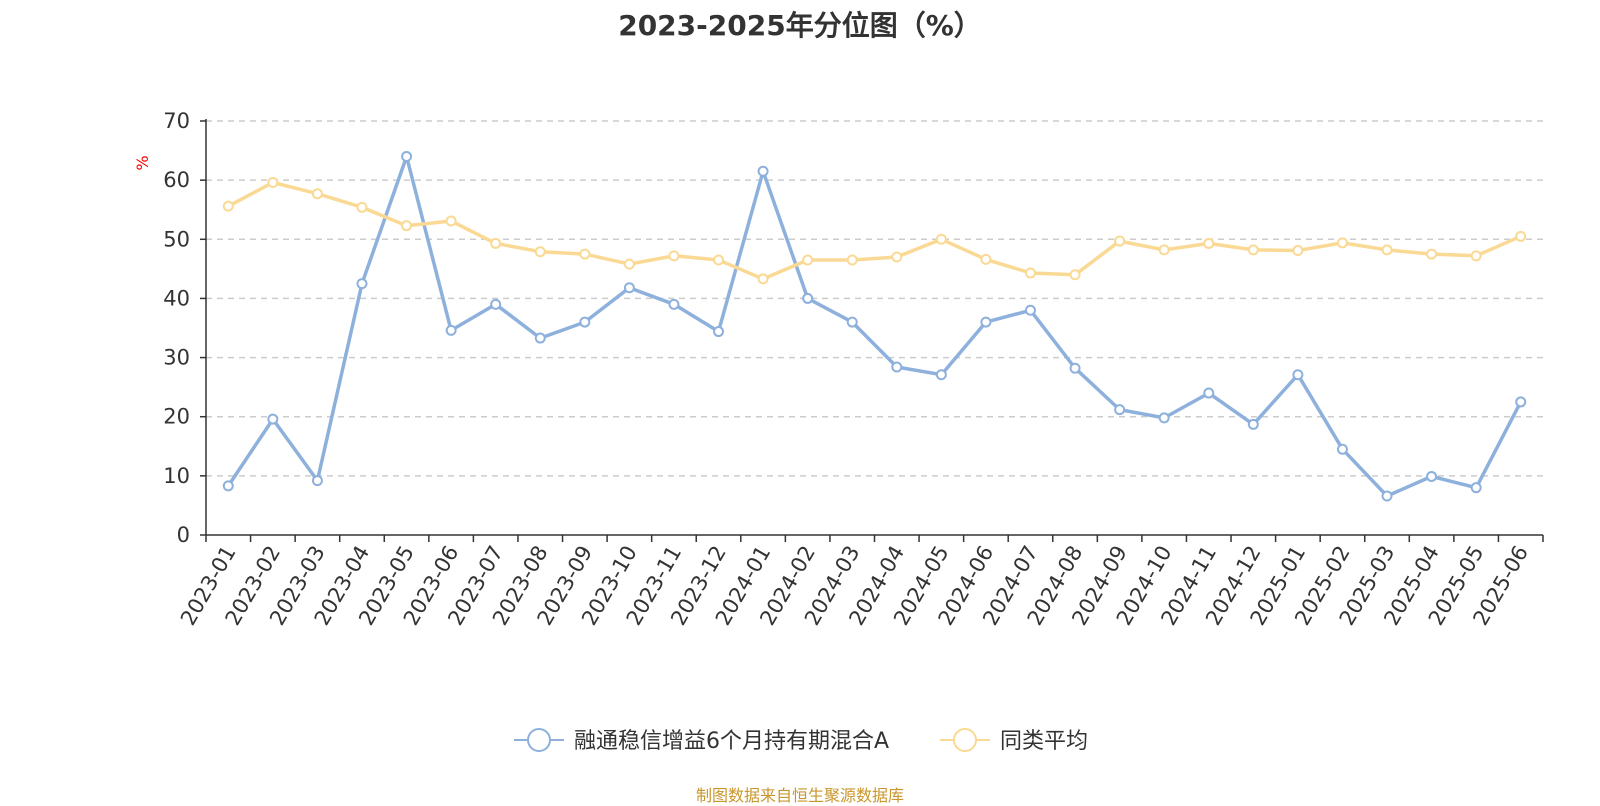  What do you see at coordinates (800, 25) in the screenshot?
I see `chart-title: 2023-2025年分位图（%）` at bounding box center [800, 25].